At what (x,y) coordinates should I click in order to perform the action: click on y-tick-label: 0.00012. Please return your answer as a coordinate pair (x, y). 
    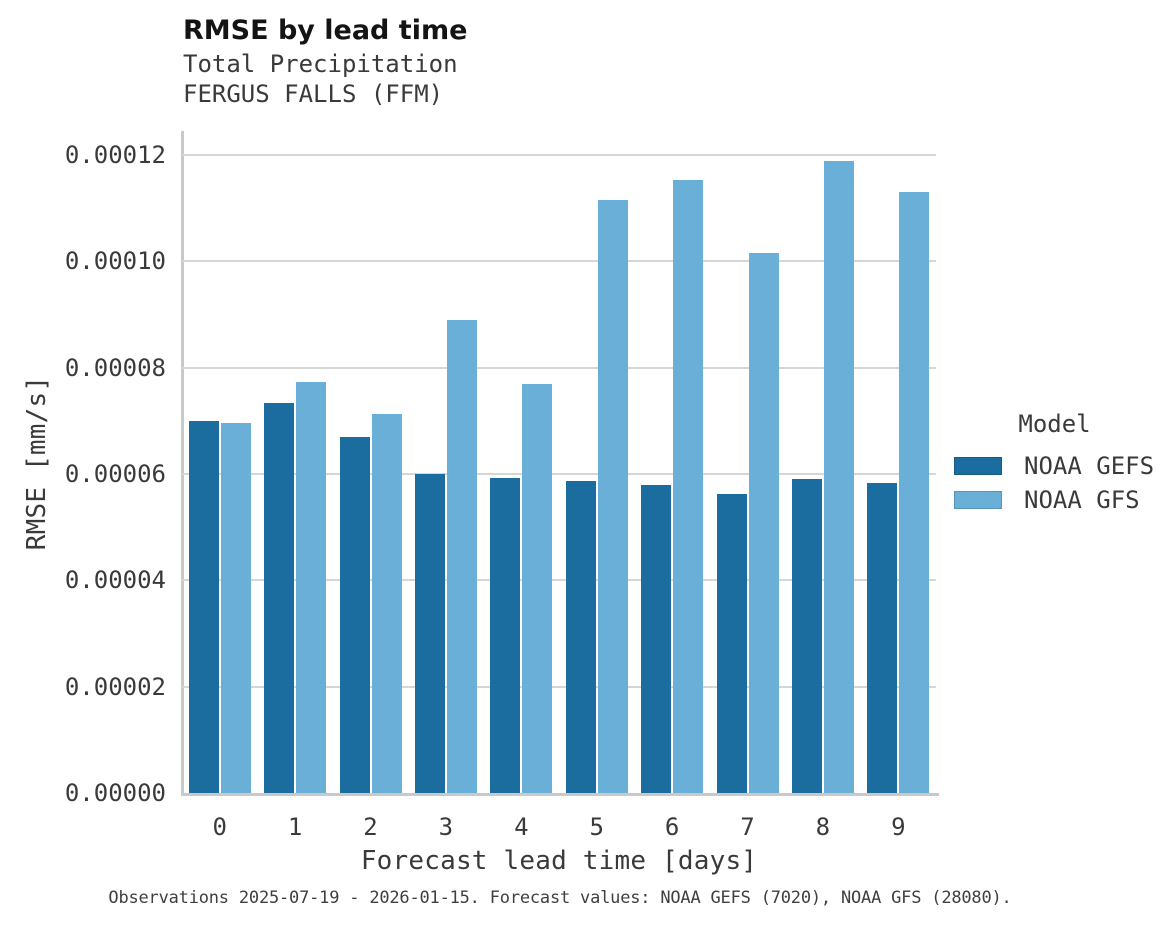
    Looking at the image, I should click on (115, 155).